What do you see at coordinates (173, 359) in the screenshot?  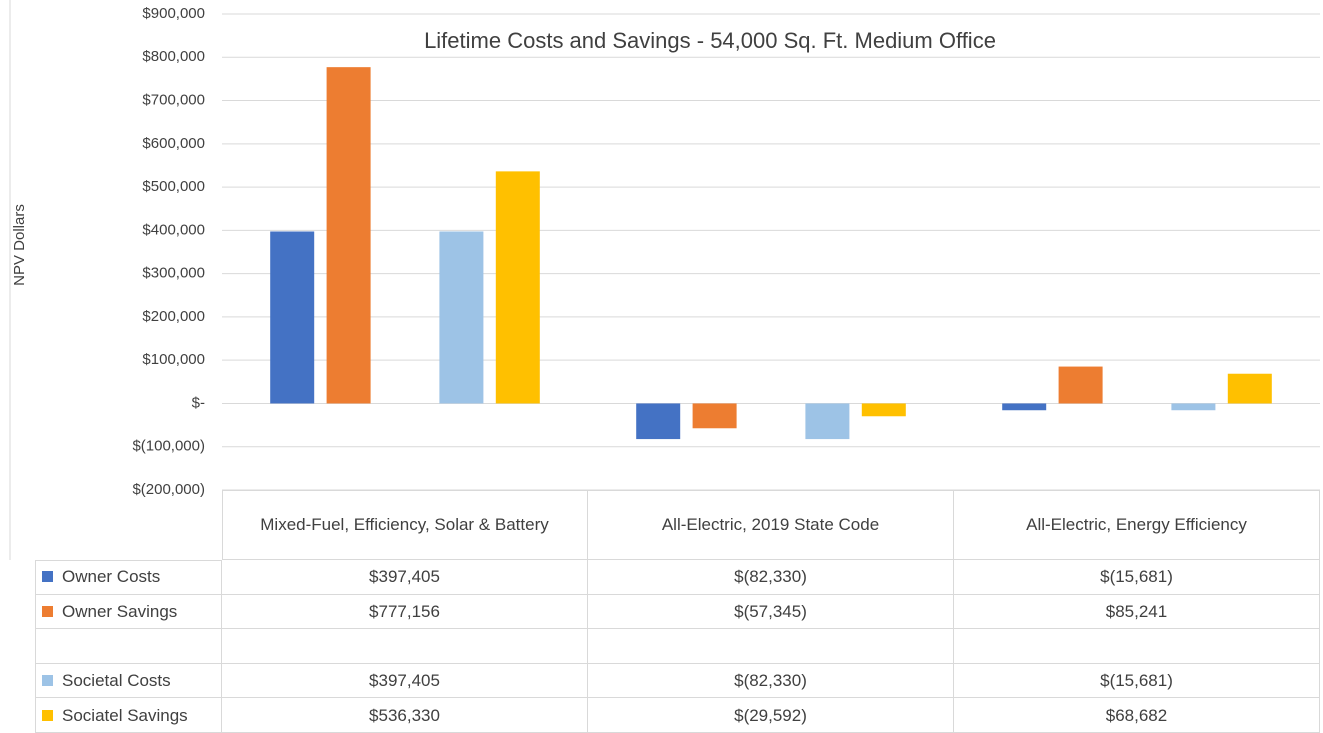 I see `y-tick-label: $100,000` at bounding box center [173, 359].